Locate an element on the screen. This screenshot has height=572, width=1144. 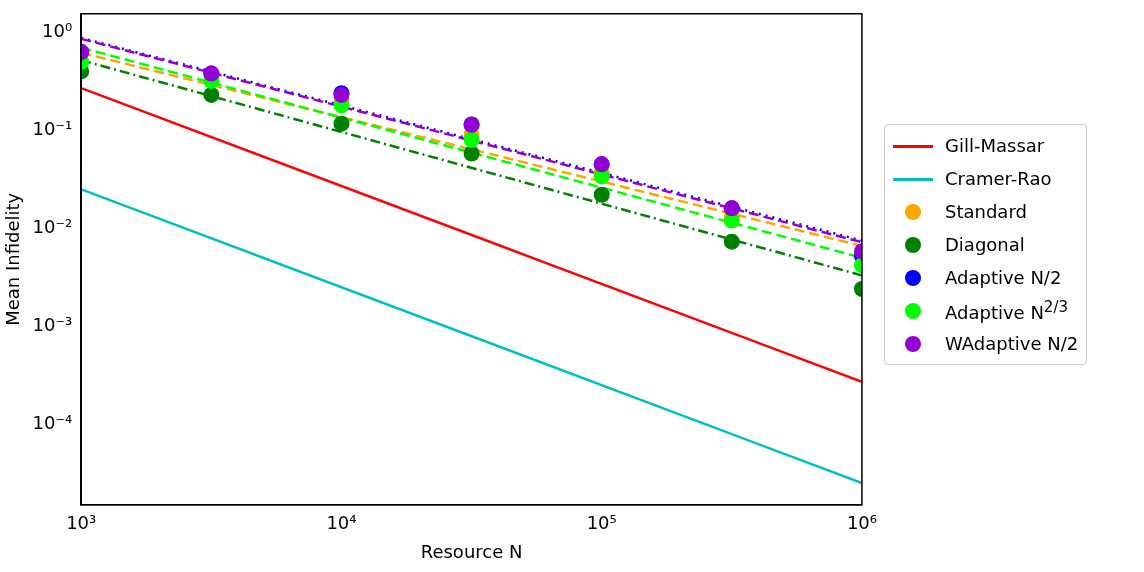
y-tick-label: 10⁻³ is located at coordinates (52, 324).